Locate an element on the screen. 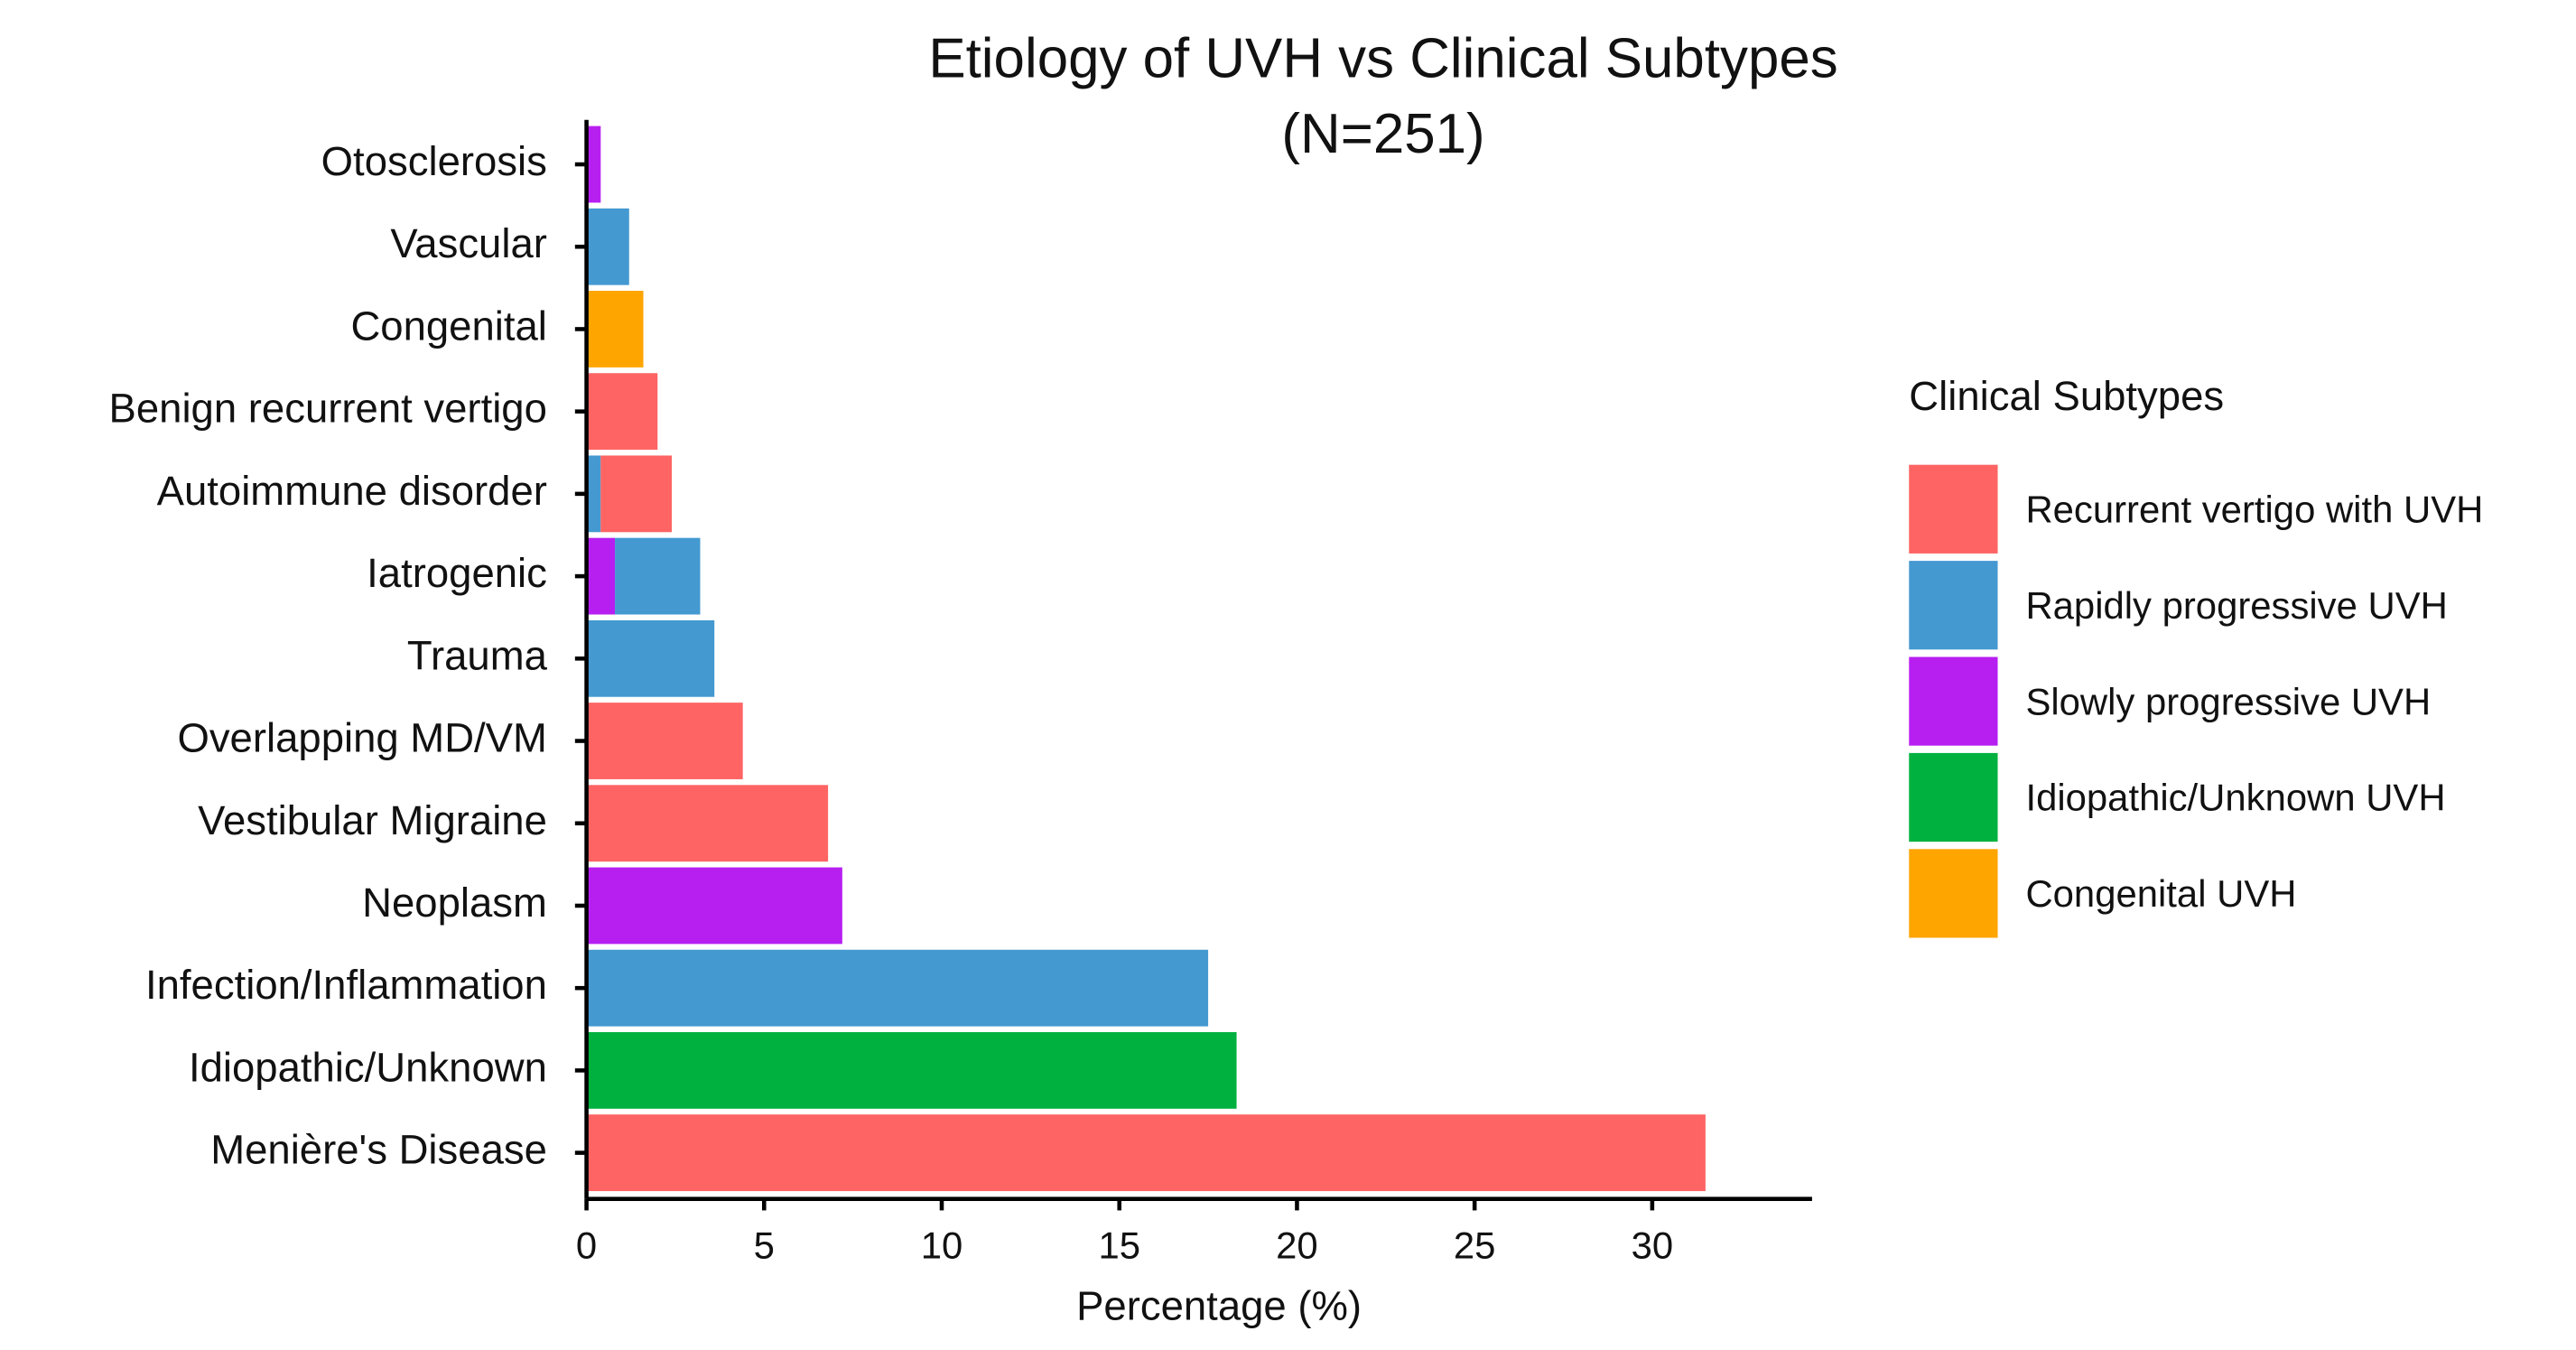  legend-label: Congenital UVH is located at coordinates (2160, 893).